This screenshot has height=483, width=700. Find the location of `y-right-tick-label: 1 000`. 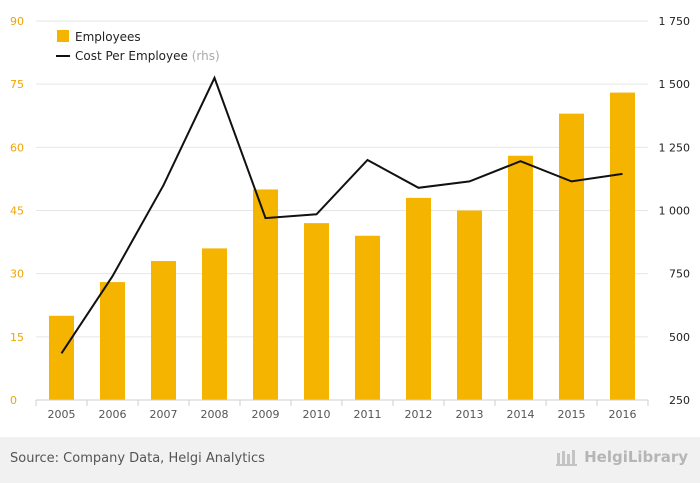

y-right-tick-label: 1 000 is located at coordinates (675, 211).